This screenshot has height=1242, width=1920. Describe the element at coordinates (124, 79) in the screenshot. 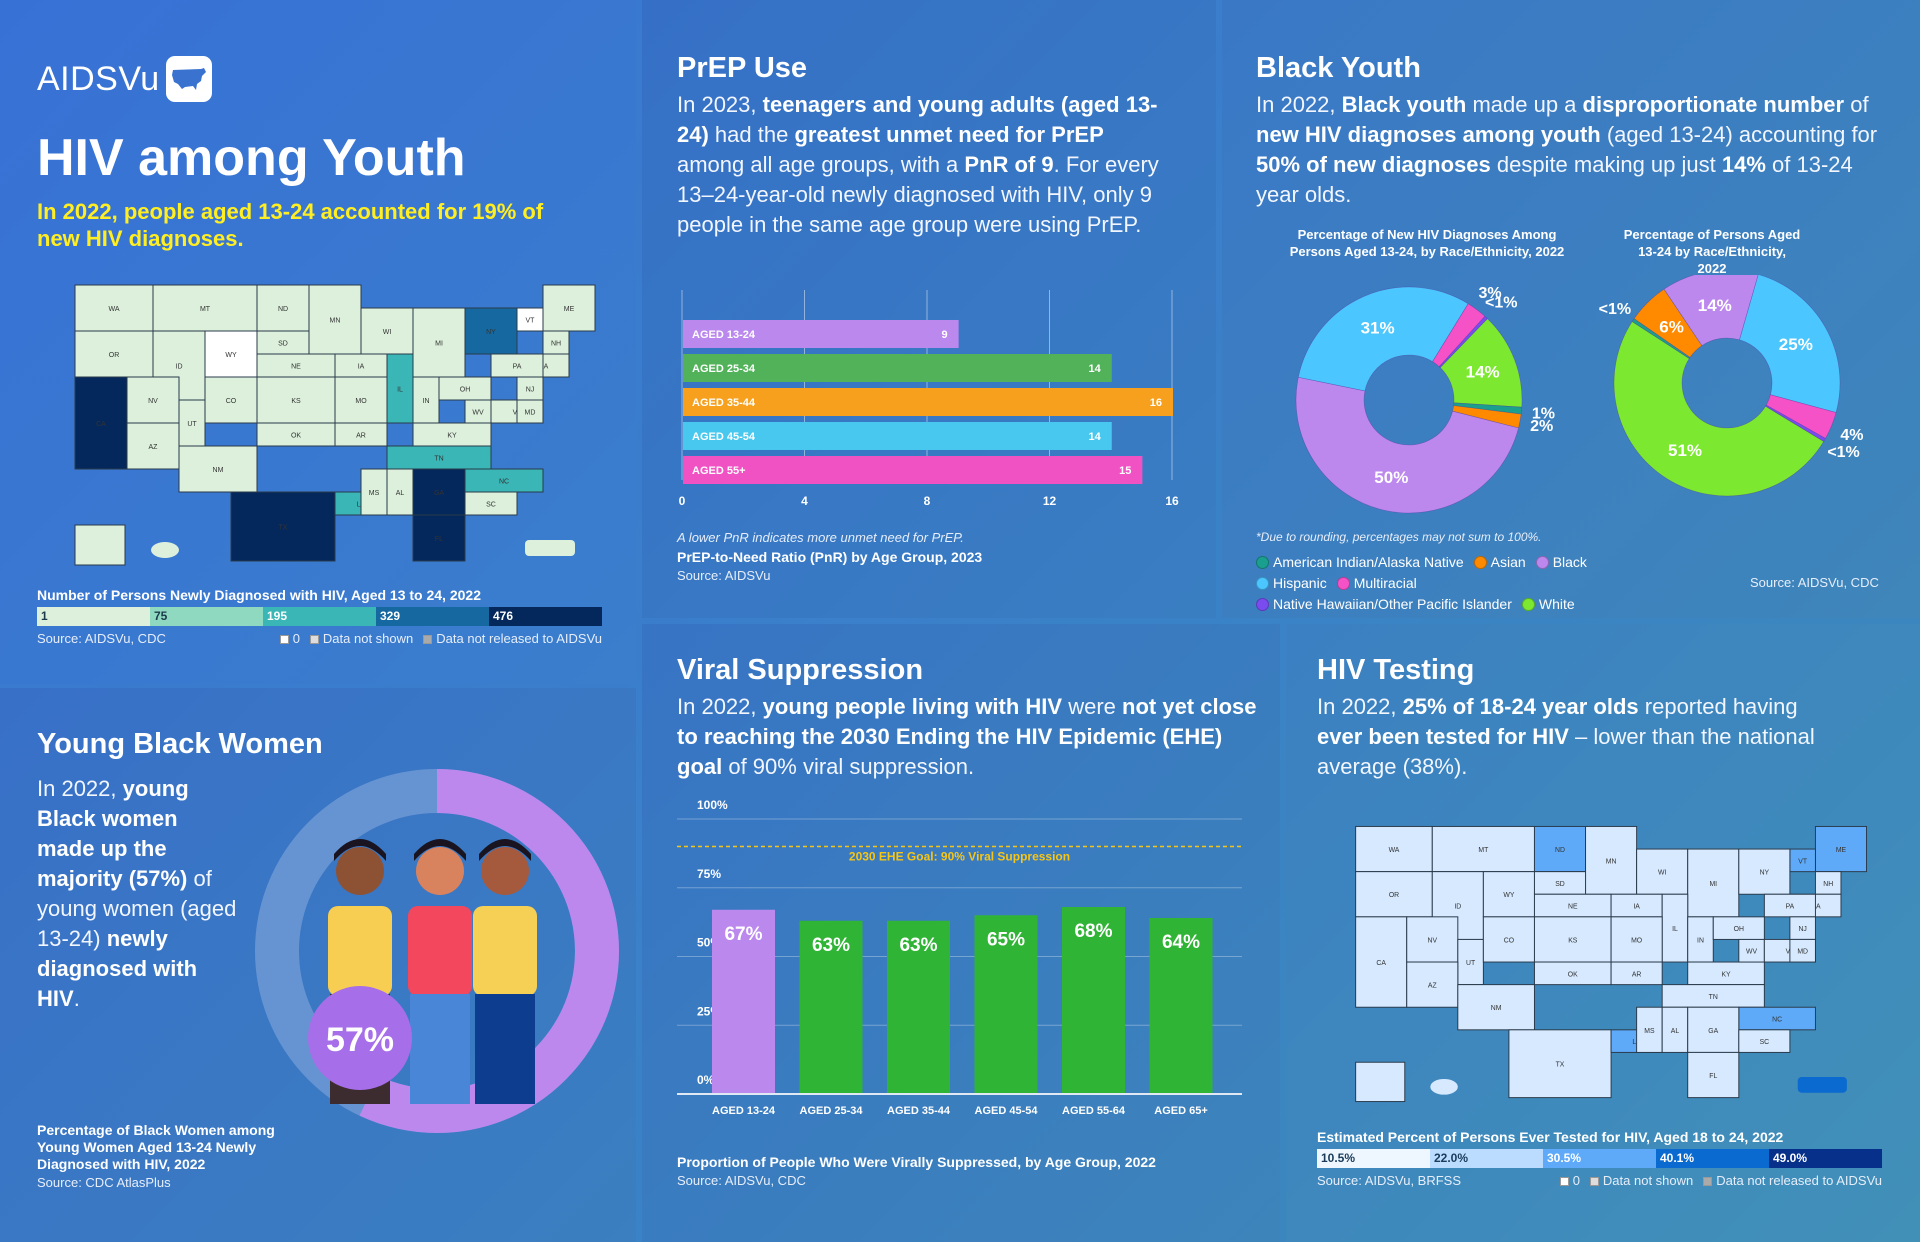

I see `aidsvu-logo: AIDSVu` at that location.